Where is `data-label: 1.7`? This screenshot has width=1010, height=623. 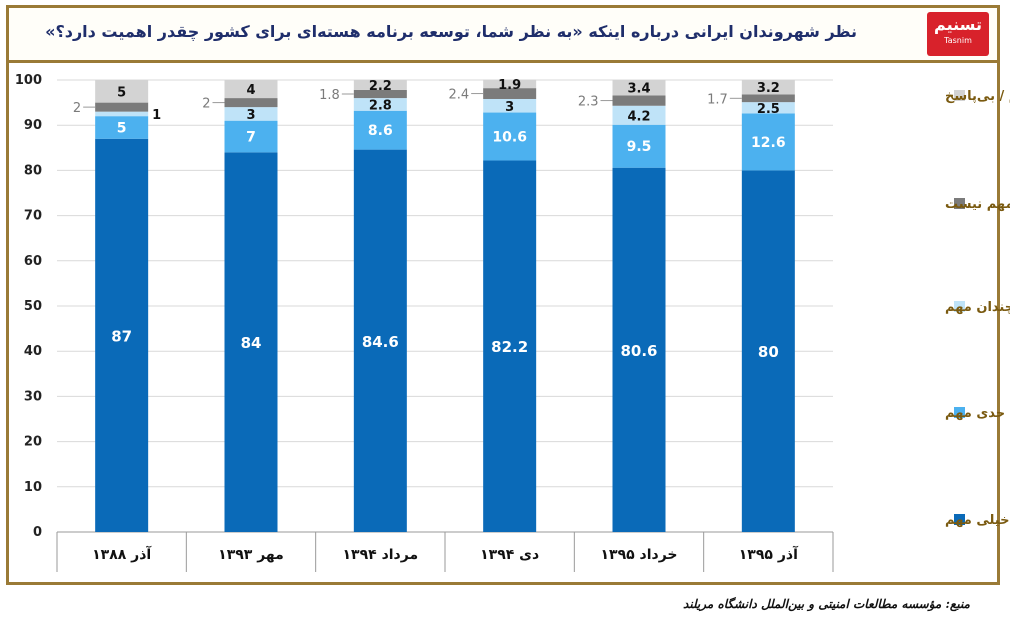 data-label: 1.7 is located at coordinates (717, 99).